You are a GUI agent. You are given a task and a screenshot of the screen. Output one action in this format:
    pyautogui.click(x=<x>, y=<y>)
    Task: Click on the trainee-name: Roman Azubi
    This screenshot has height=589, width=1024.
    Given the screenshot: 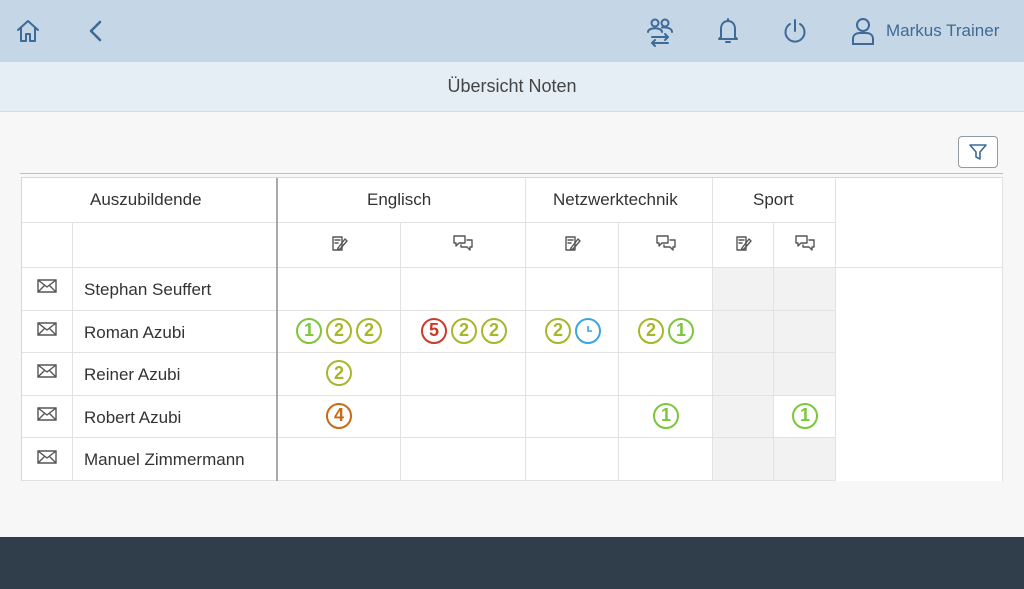 What is the action you would take?
    pyautogui.click(x=135, y=332)
    